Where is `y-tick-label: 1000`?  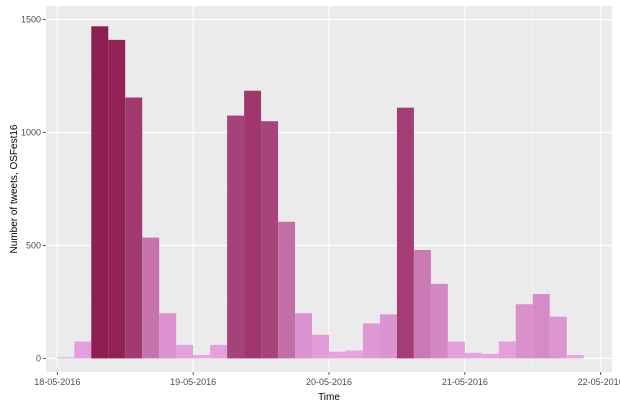 y-tick-label: 1000 is located at coordinates (31, 133).